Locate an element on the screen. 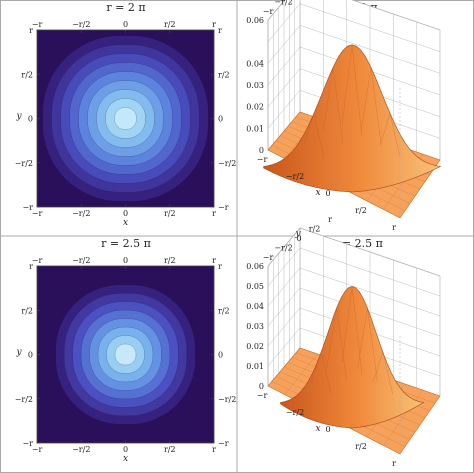 The image size is (474, 473). y-tick-label: r is located at coordinates (330, 219).